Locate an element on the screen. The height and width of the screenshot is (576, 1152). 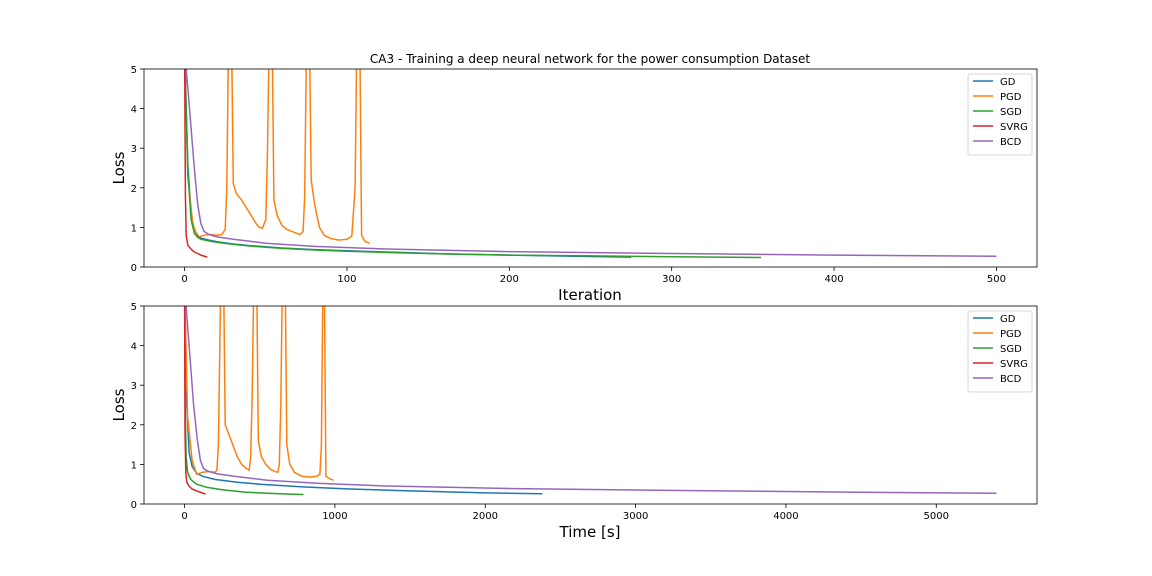
x-tick-label: 3000 is located at coordinates (635, 516).